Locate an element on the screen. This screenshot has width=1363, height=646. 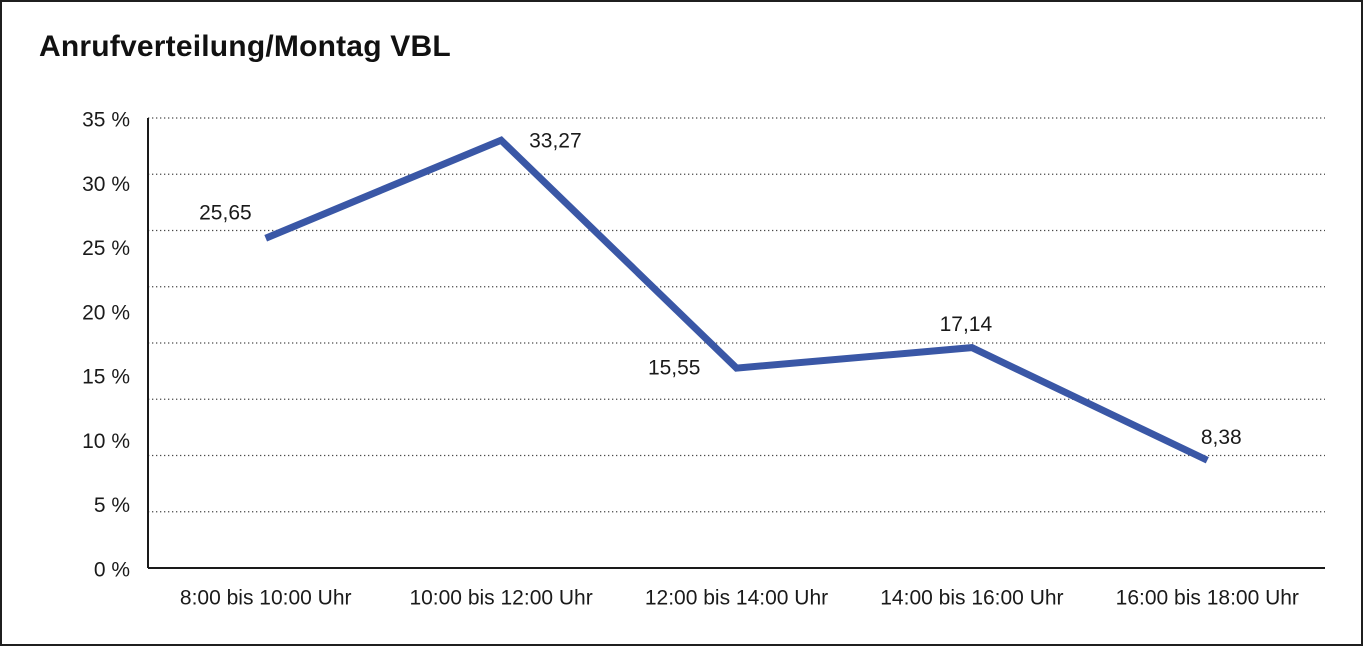
x-category-label: 8:00 bis 10:00 Uhr is located at coordinates (266, 598).